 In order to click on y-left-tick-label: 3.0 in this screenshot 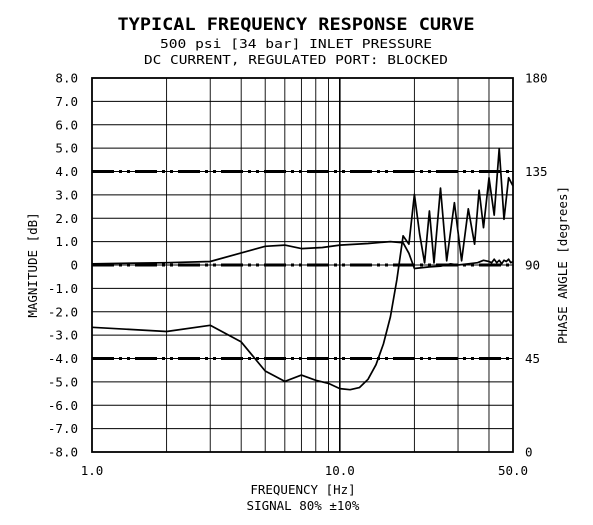, I will do `click(66, 194)`.